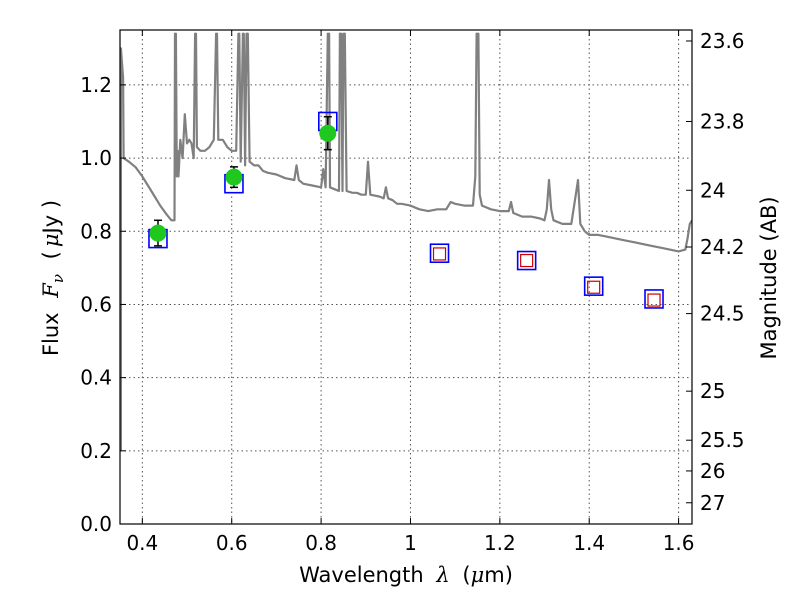 This screenshot has width=800, height=600. I want to click on x-tick-label: 0.6, so click(232, 543).